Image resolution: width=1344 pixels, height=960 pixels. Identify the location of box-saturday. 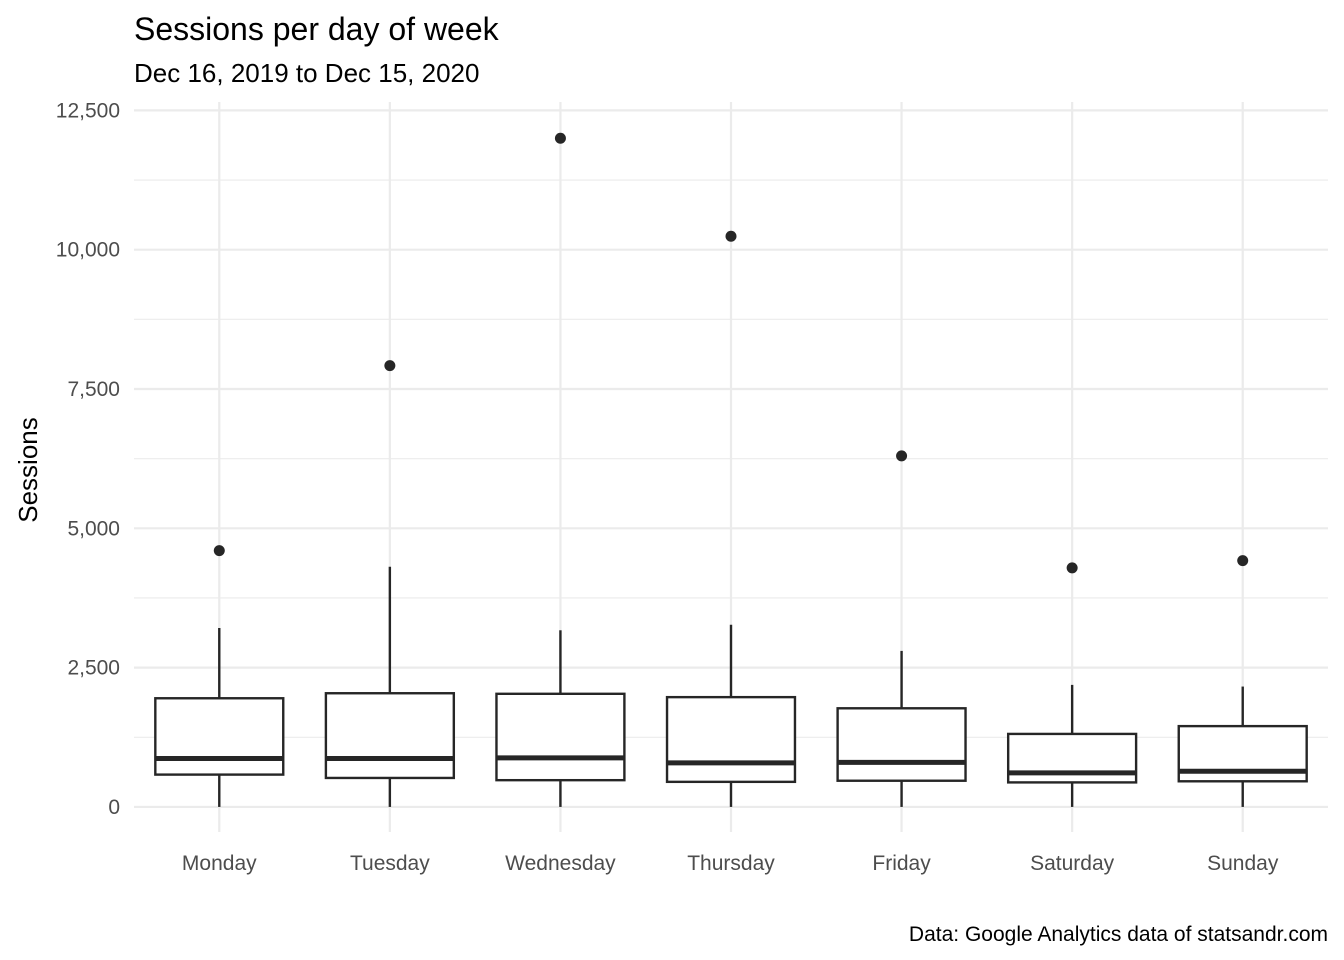
(1072, 684).